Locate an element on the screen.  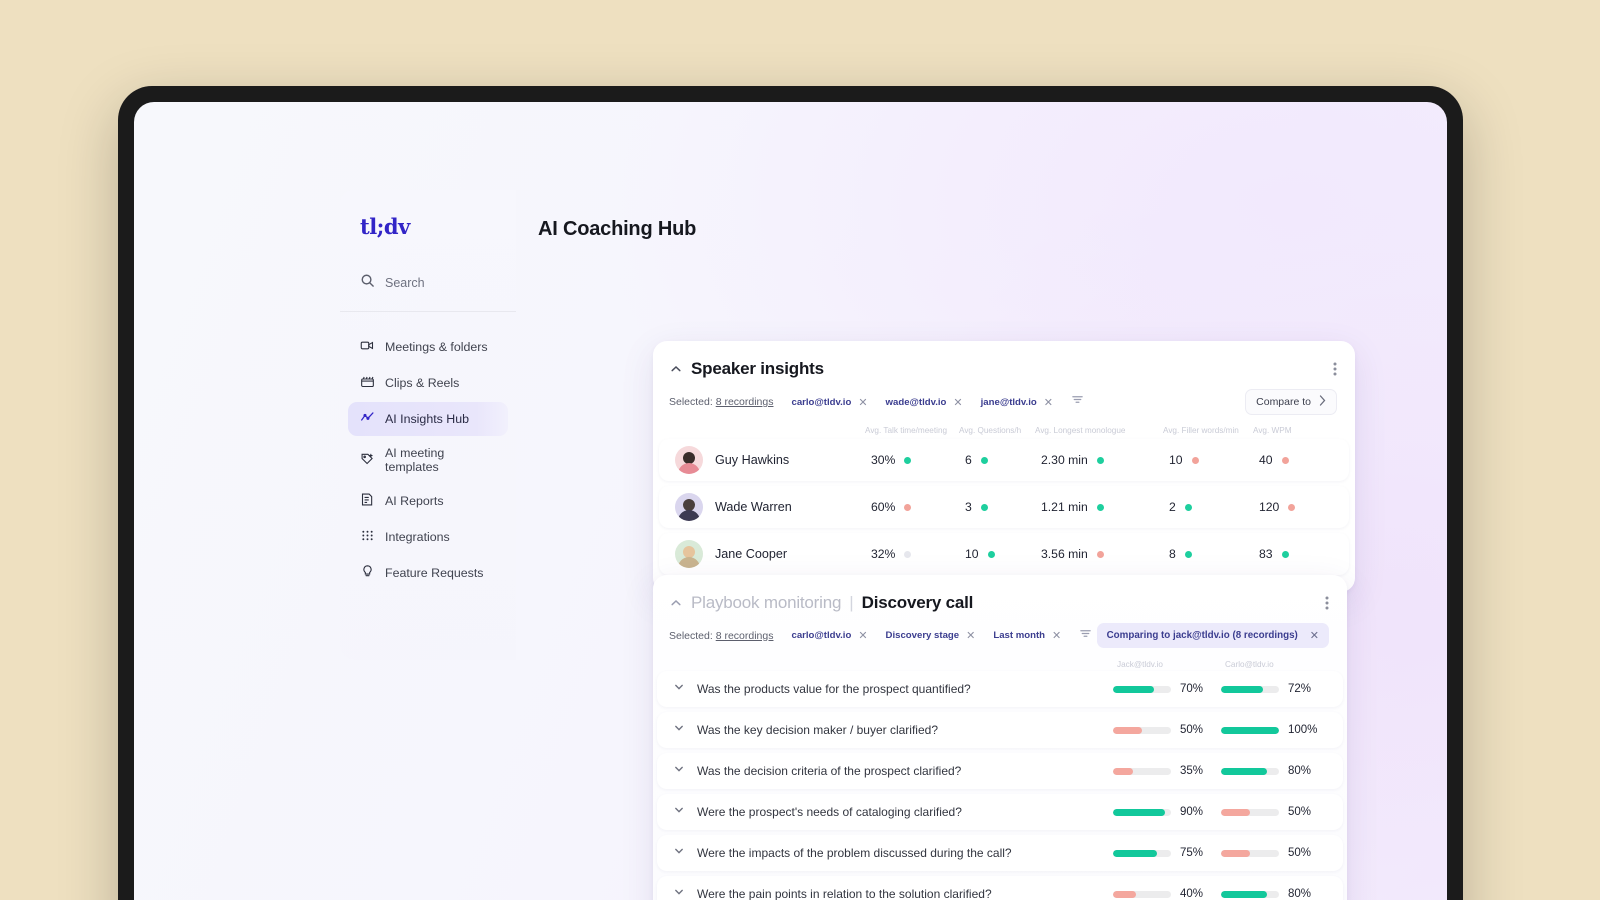
app-logo: tl;dv is located at coordinates (385, 226).